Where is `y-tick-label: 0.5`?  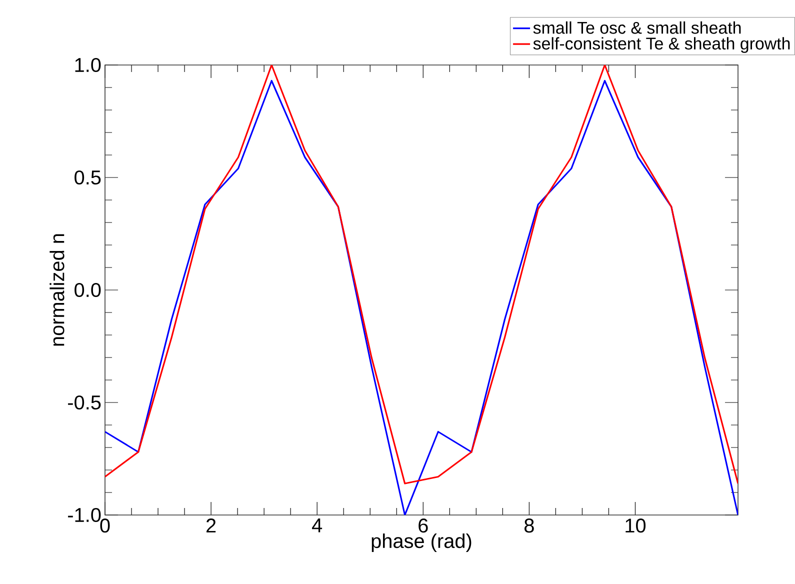 y-tick-label: 0.5 is located at coordinates (87, 177).